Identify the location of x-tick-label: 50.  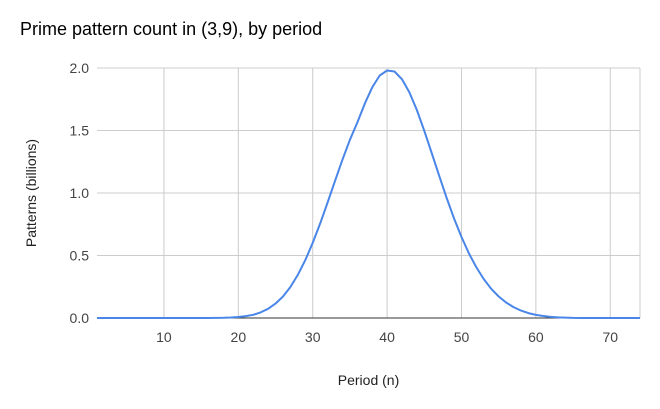
(462, 337).